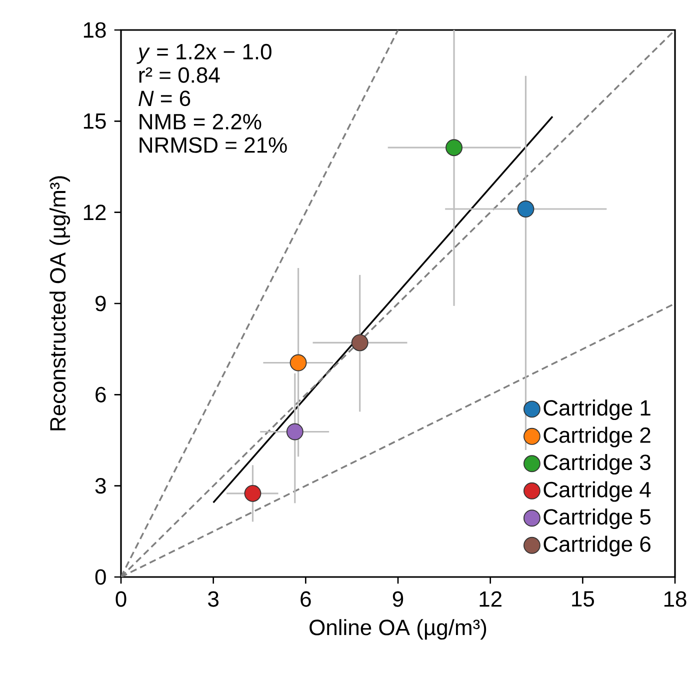 This screenshot has width=695, height=678. Describe the element at coordinates (213, 145) in the screenshot. I see `annotation: NRMSD = 21%` at that location.